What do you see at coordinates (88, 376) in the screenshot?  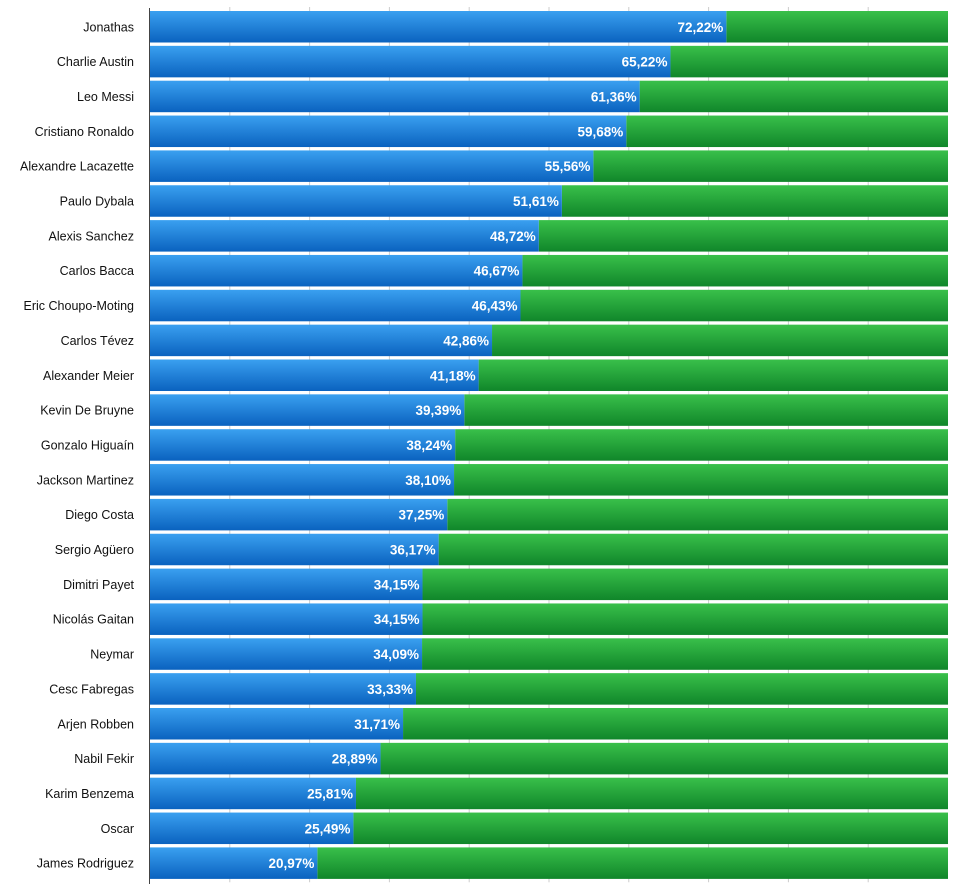 I see `category-label: Alexander Meier` at bounding box center [88, 376].